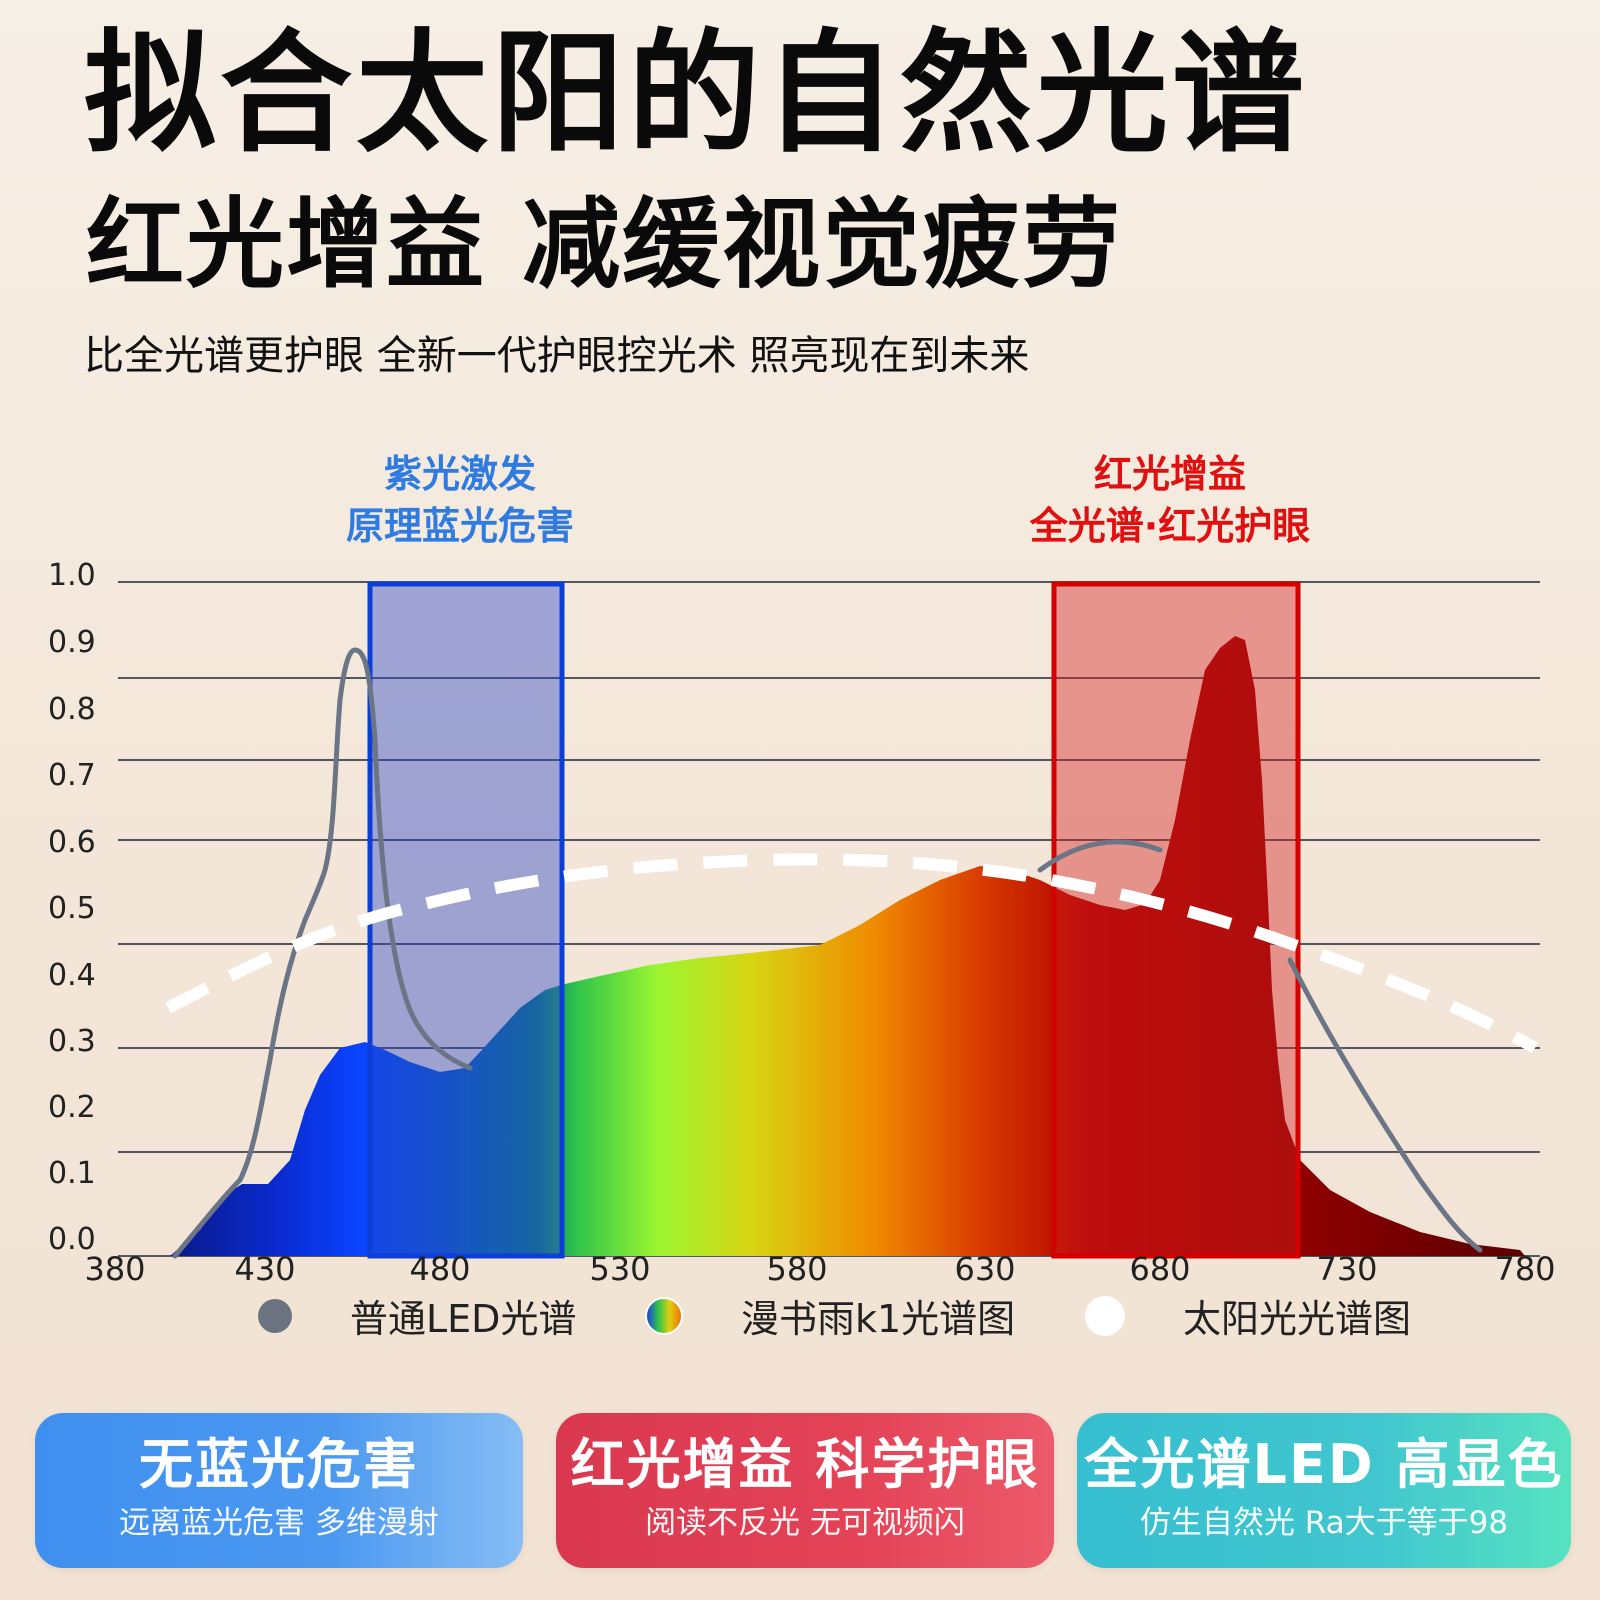 This screenshot has width=1600, height=1600. I want to click on x-tick: 480, so click(440, 1269).